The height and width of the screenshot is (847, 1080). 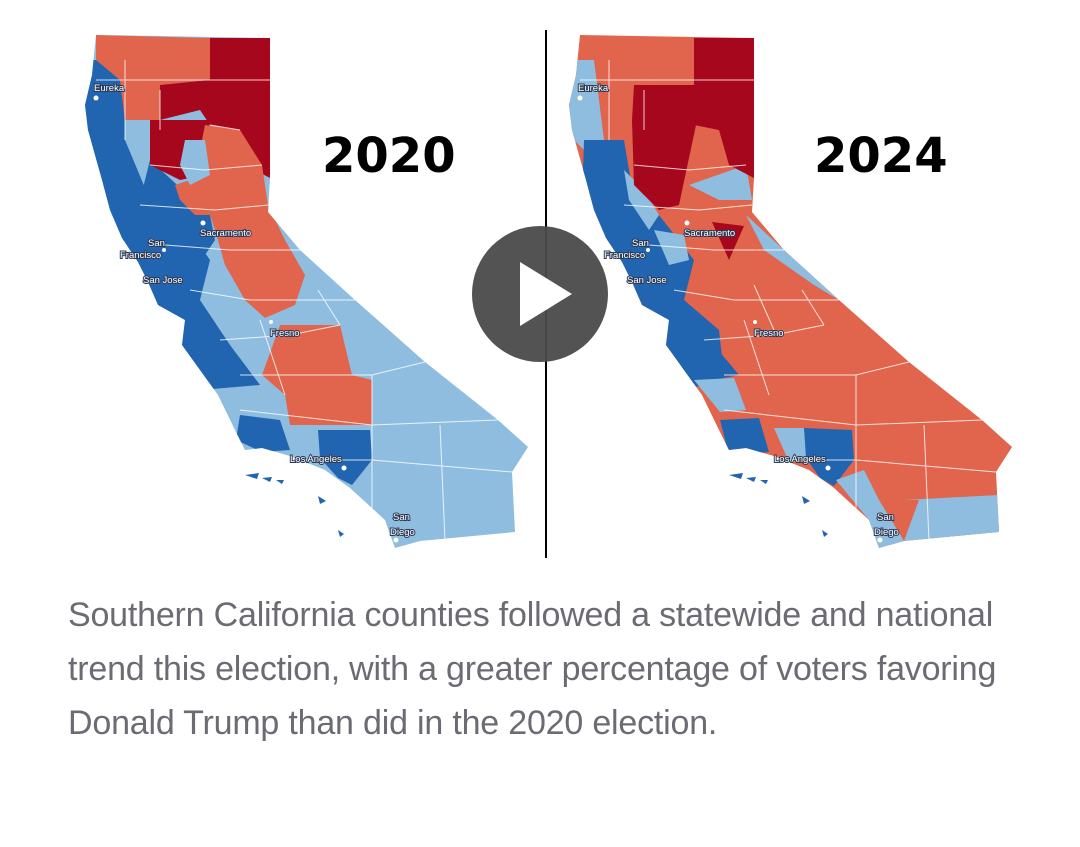 What do you see at coordinates (389, 156) in the screenshot?
I see `year-label-2020: 2020` at bounding box center [389, 156].